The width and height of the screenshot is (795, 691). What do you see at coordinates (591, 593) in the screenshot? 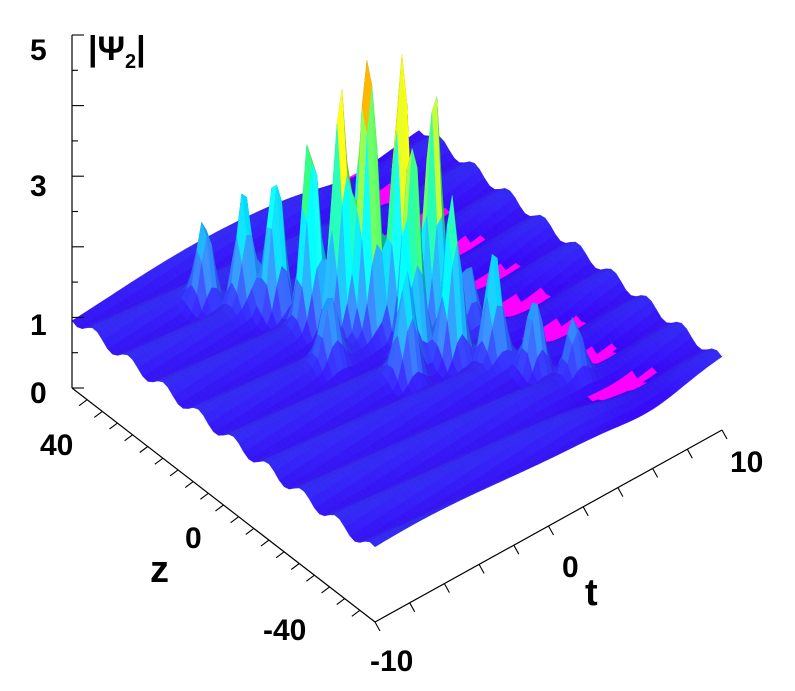
I see `t-axis-title: t` at bounding box center [591, 593].